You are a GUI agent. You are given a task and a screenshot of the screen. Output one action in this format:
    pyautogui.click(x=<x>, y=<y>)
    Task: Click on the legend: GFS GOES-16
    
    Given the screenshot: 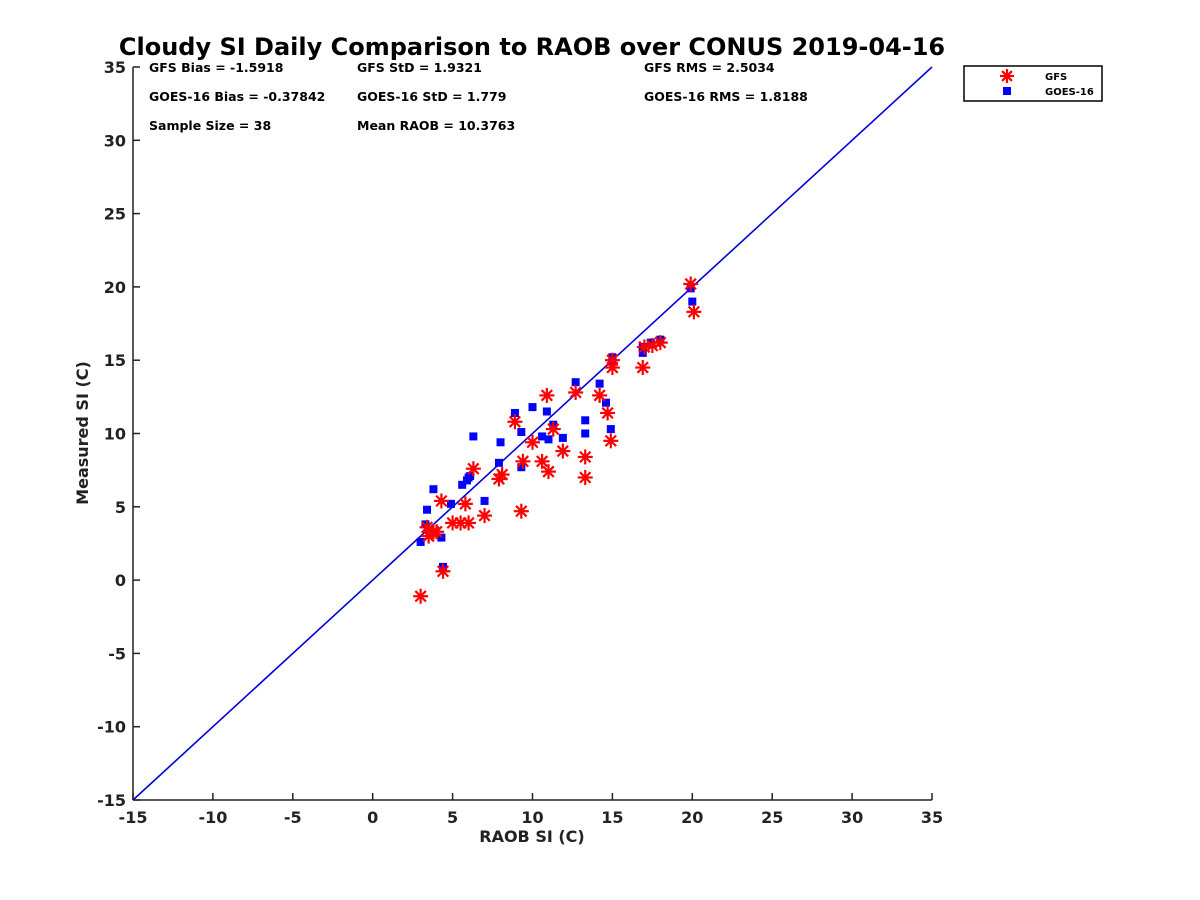 What is the action you would take?
    pyautogui.click(x=1033, y=83)
    